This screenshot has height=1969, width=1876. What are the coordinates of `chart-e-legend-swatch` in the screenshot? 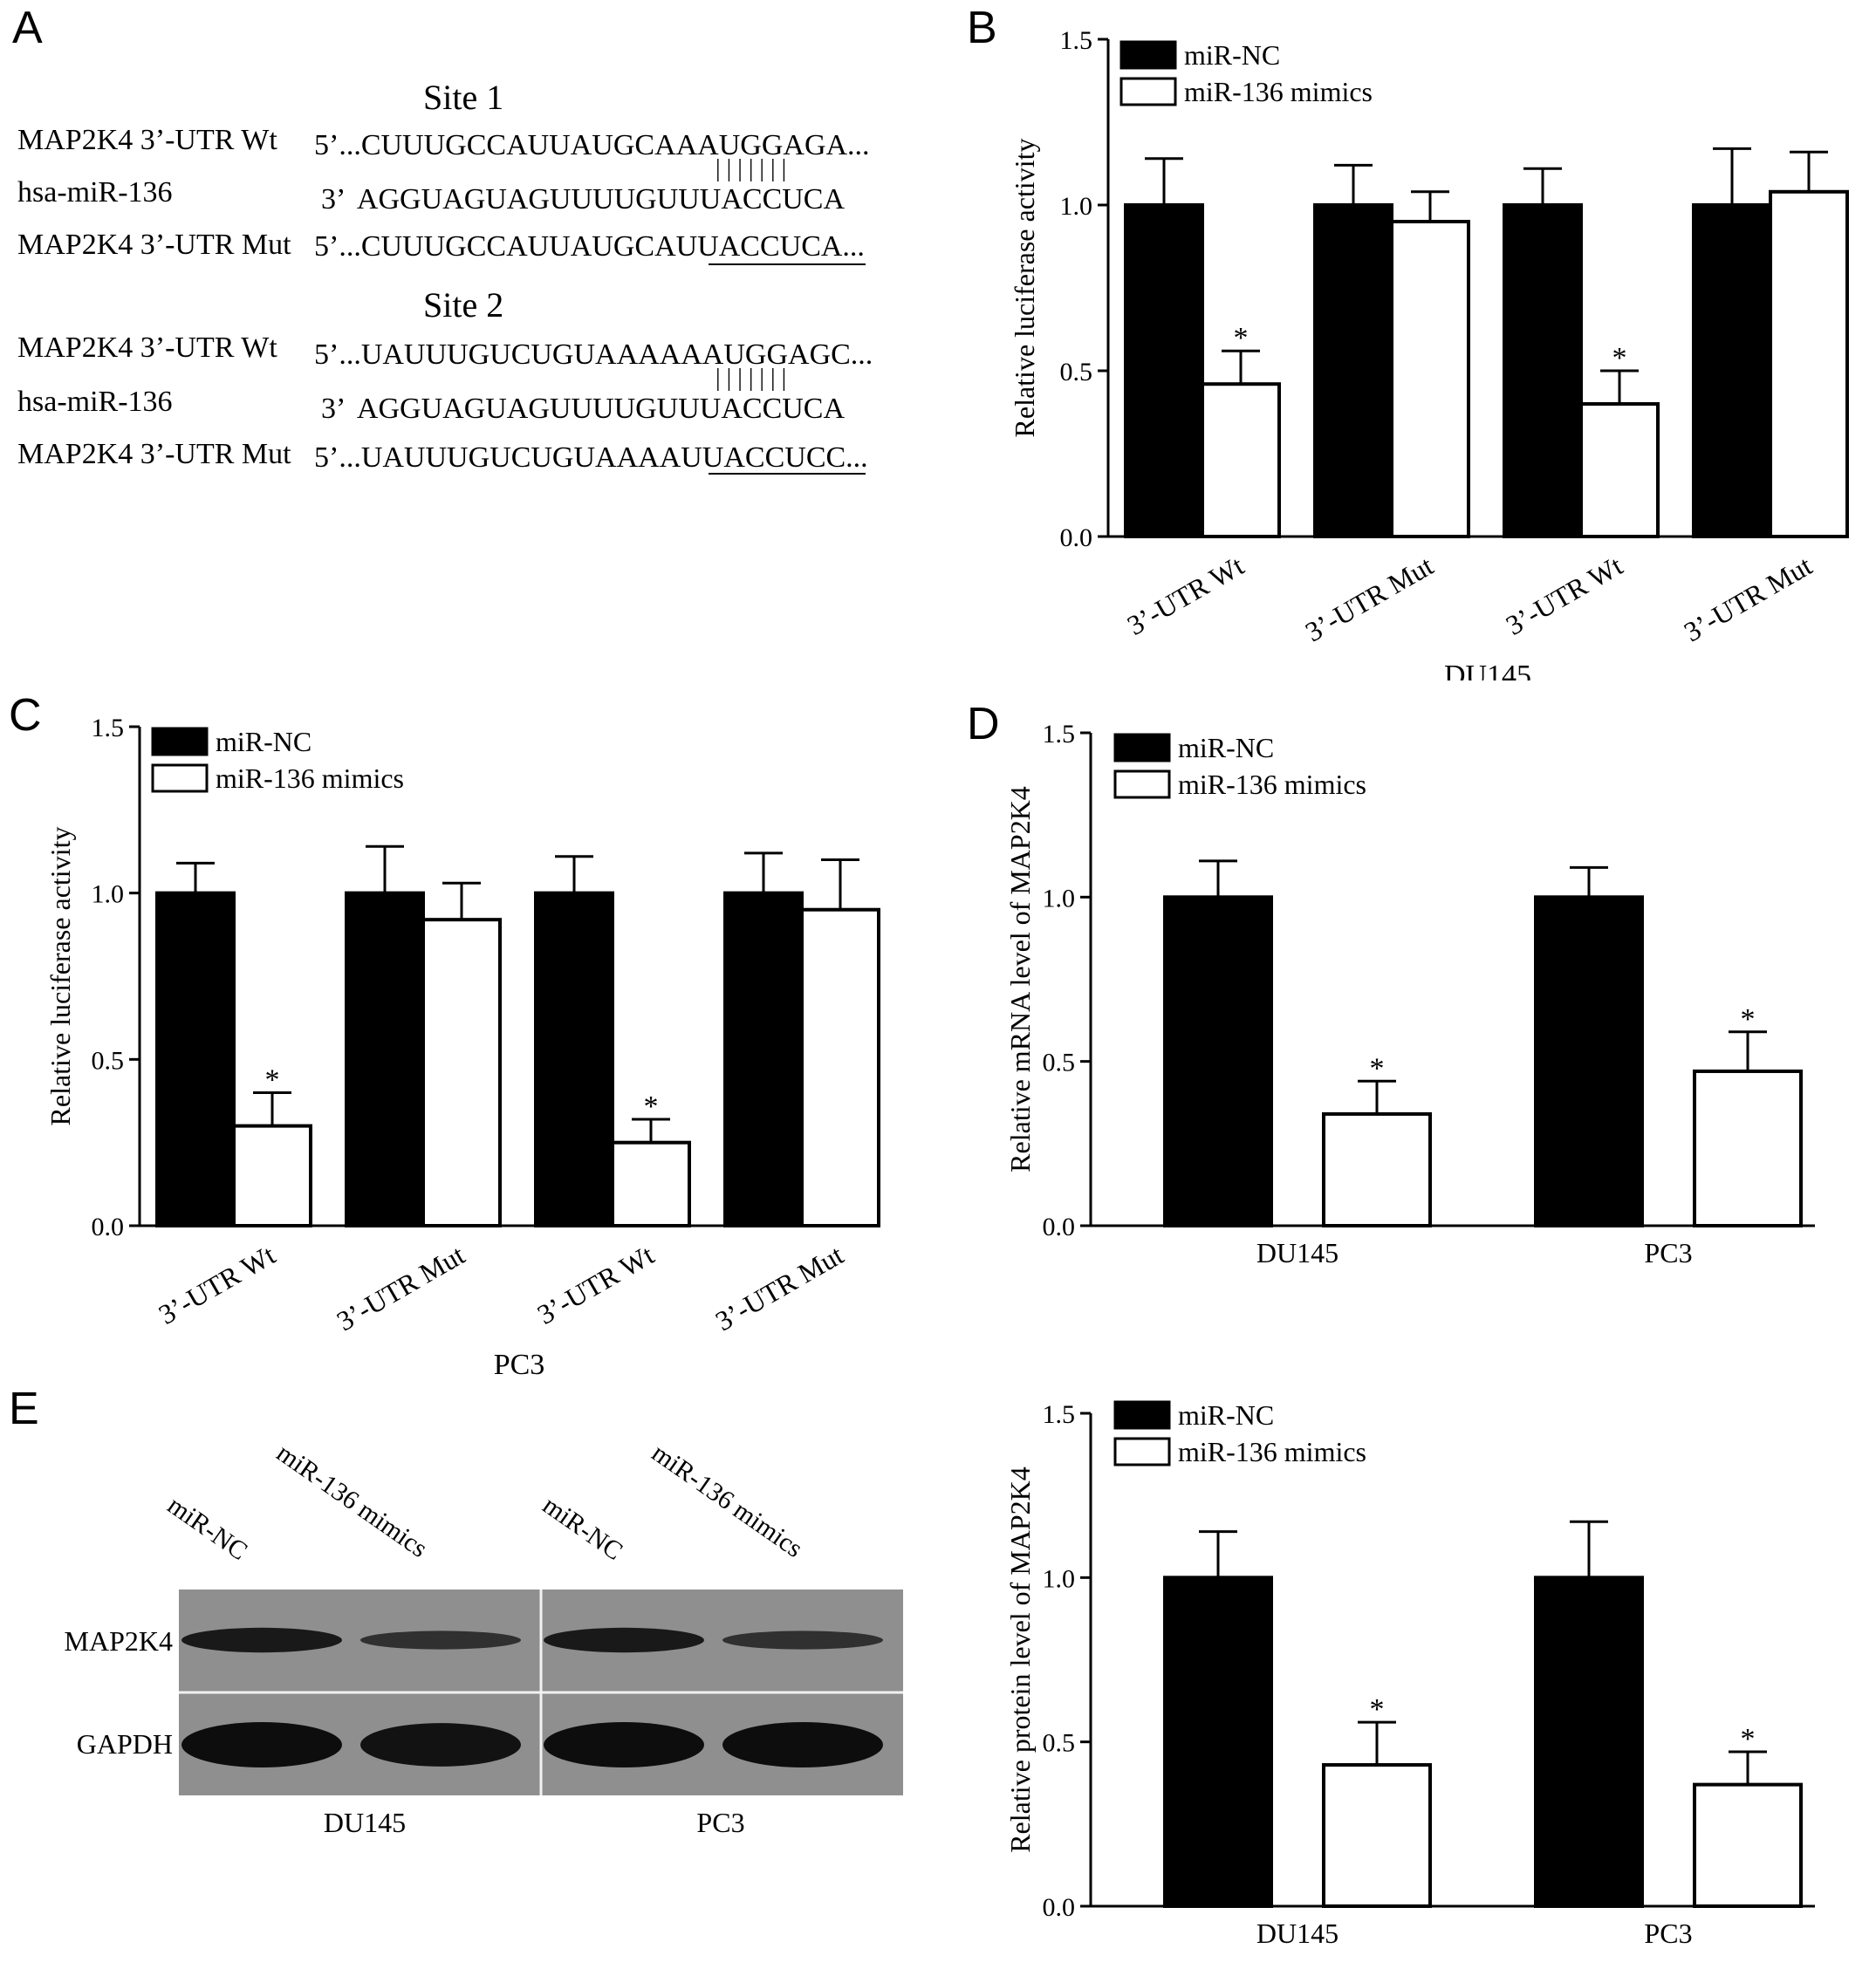 It's located at (1142, 1451).